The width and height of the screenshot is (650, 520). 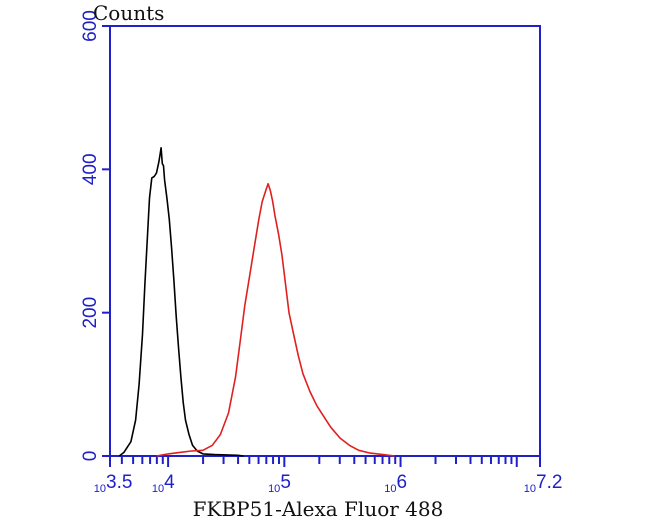 What do you see at coordinates (549, 482) in the screenshot?
I see `x-tick-label-power: 7.2` at bounding box center [549, 482].